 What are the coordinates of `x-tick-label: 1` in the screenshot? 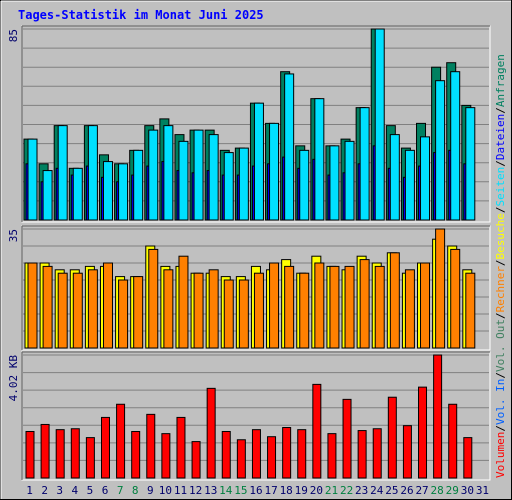 It's located at (29, 490).